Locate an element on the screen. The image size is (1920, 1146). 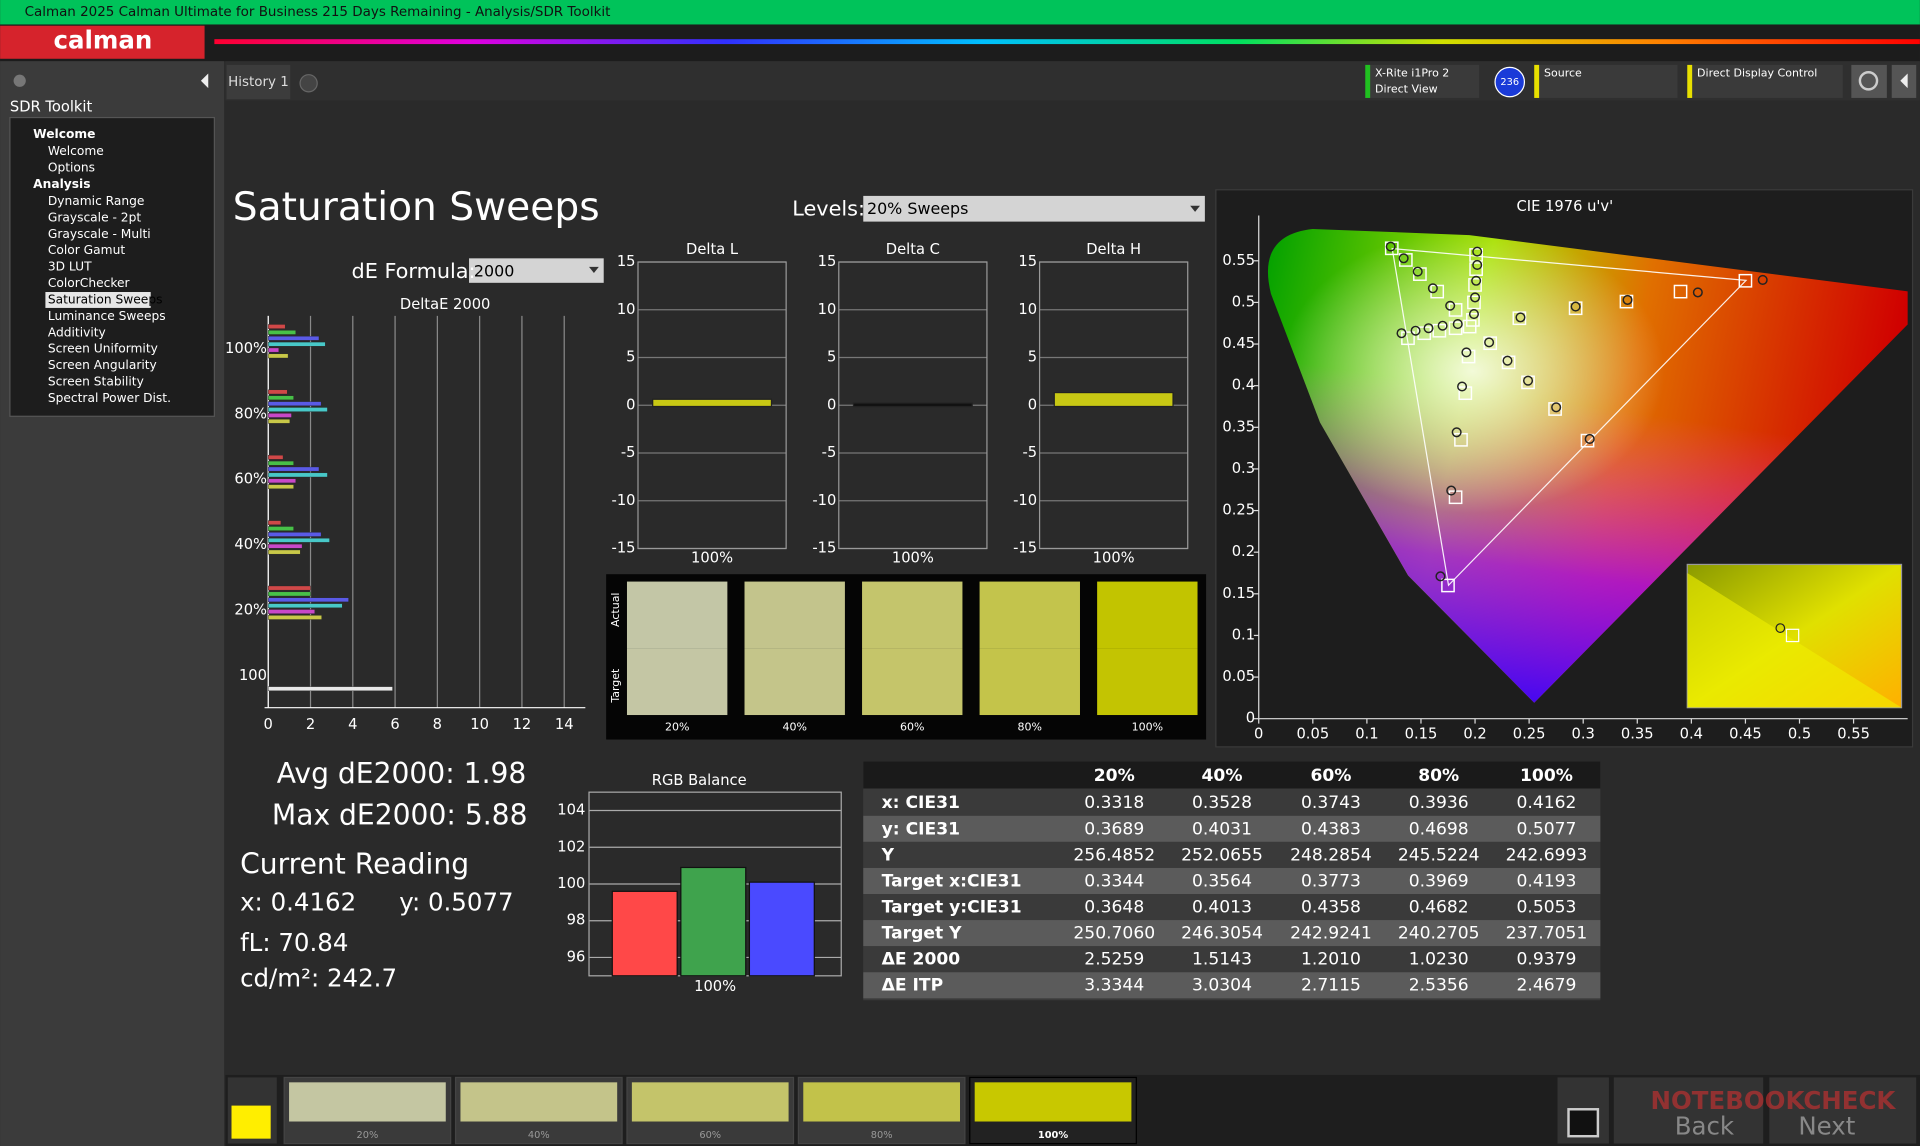
x-tick-label: 10 is located at coordinates (479, 724).